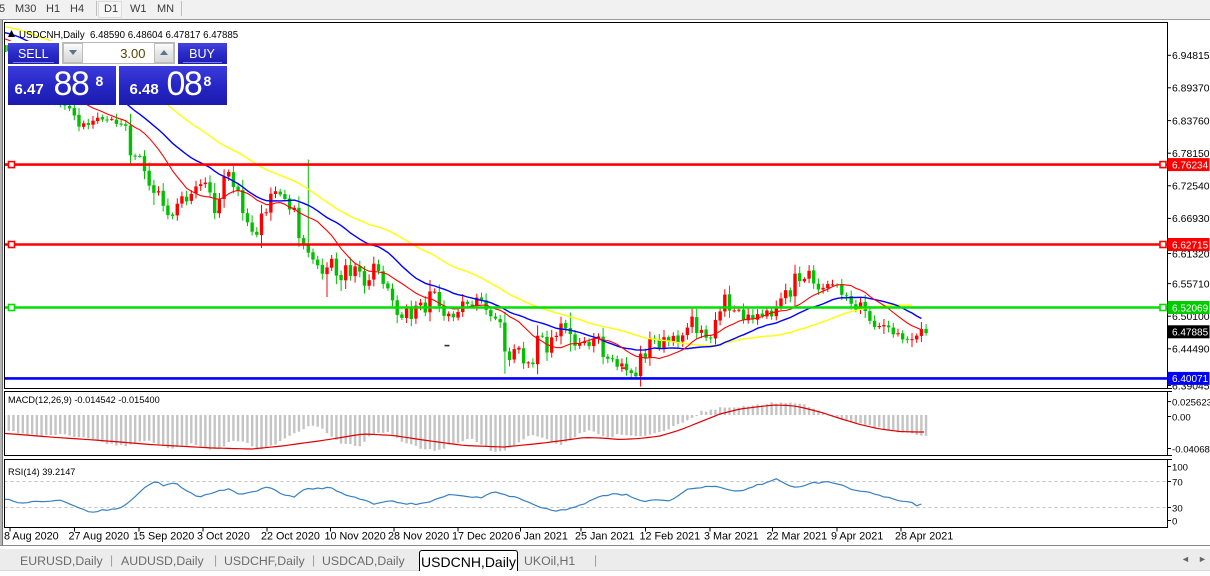 This screenshot has width=1210, height=576. I want to click on svg-text: 10 Nov 2020, so click(355, 537).